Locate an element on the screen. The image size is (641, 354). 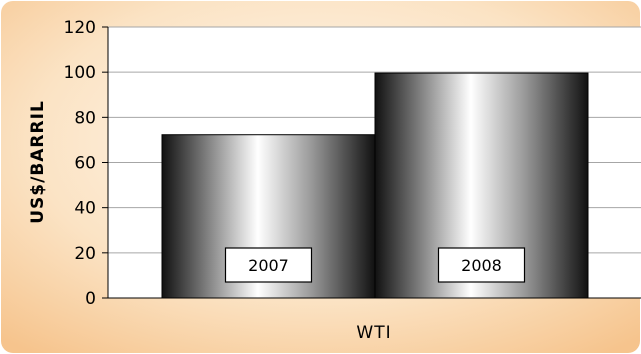
series-label-2008: 2008 is located at coordinates (481, 265).